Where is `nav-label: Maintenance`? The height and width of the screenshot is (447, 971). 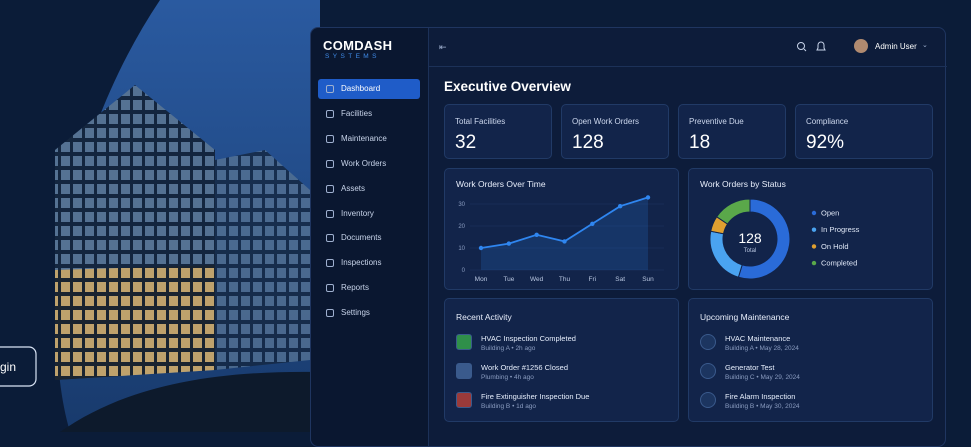 nav-label: Maintenance is located at coordinates (364, 138).